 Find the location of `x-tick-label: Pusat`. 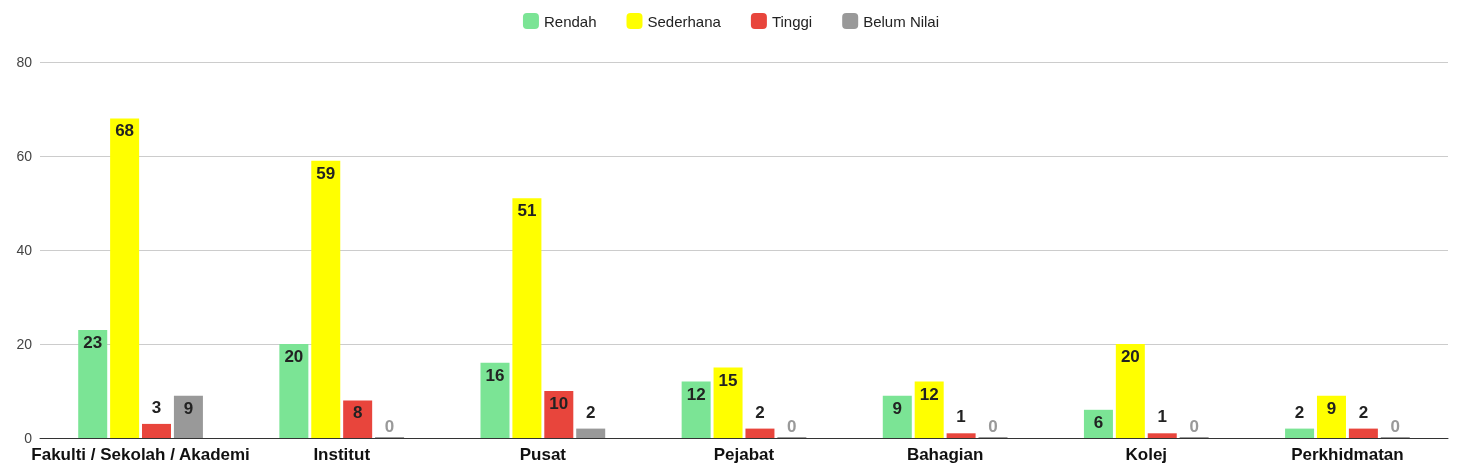

x-tick-label: Pusat is located at coordinates (543, 454).